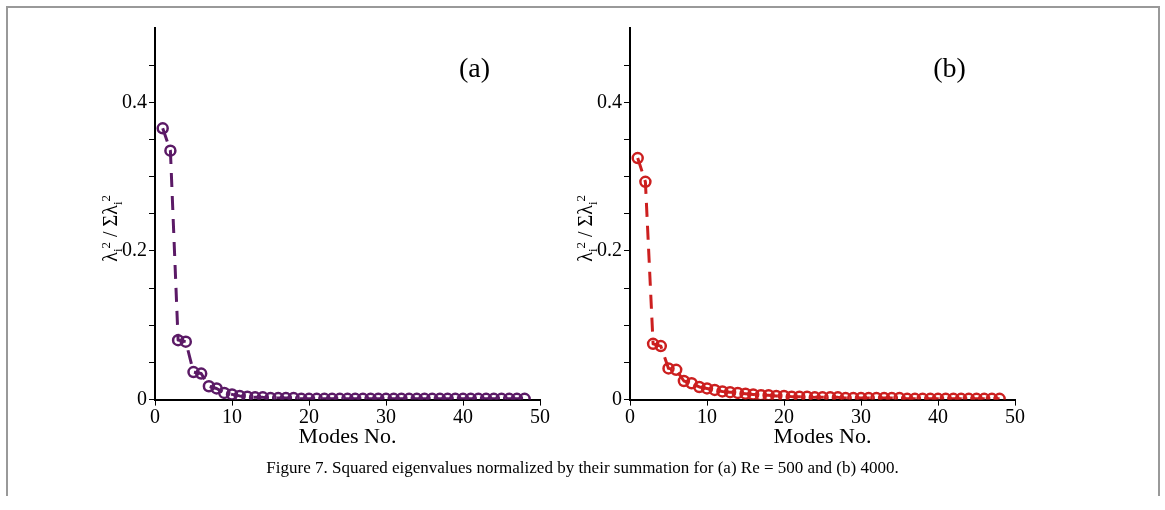 This screenshot has width=1165, height=510. What do you see at coordinates (582, 468) in the screenshot?
I see `caption: Figure 7. Squared eigenvalues normalized by their summation for (a) Re = 500 and (b) 4000.` at bounding box center [582, 468].